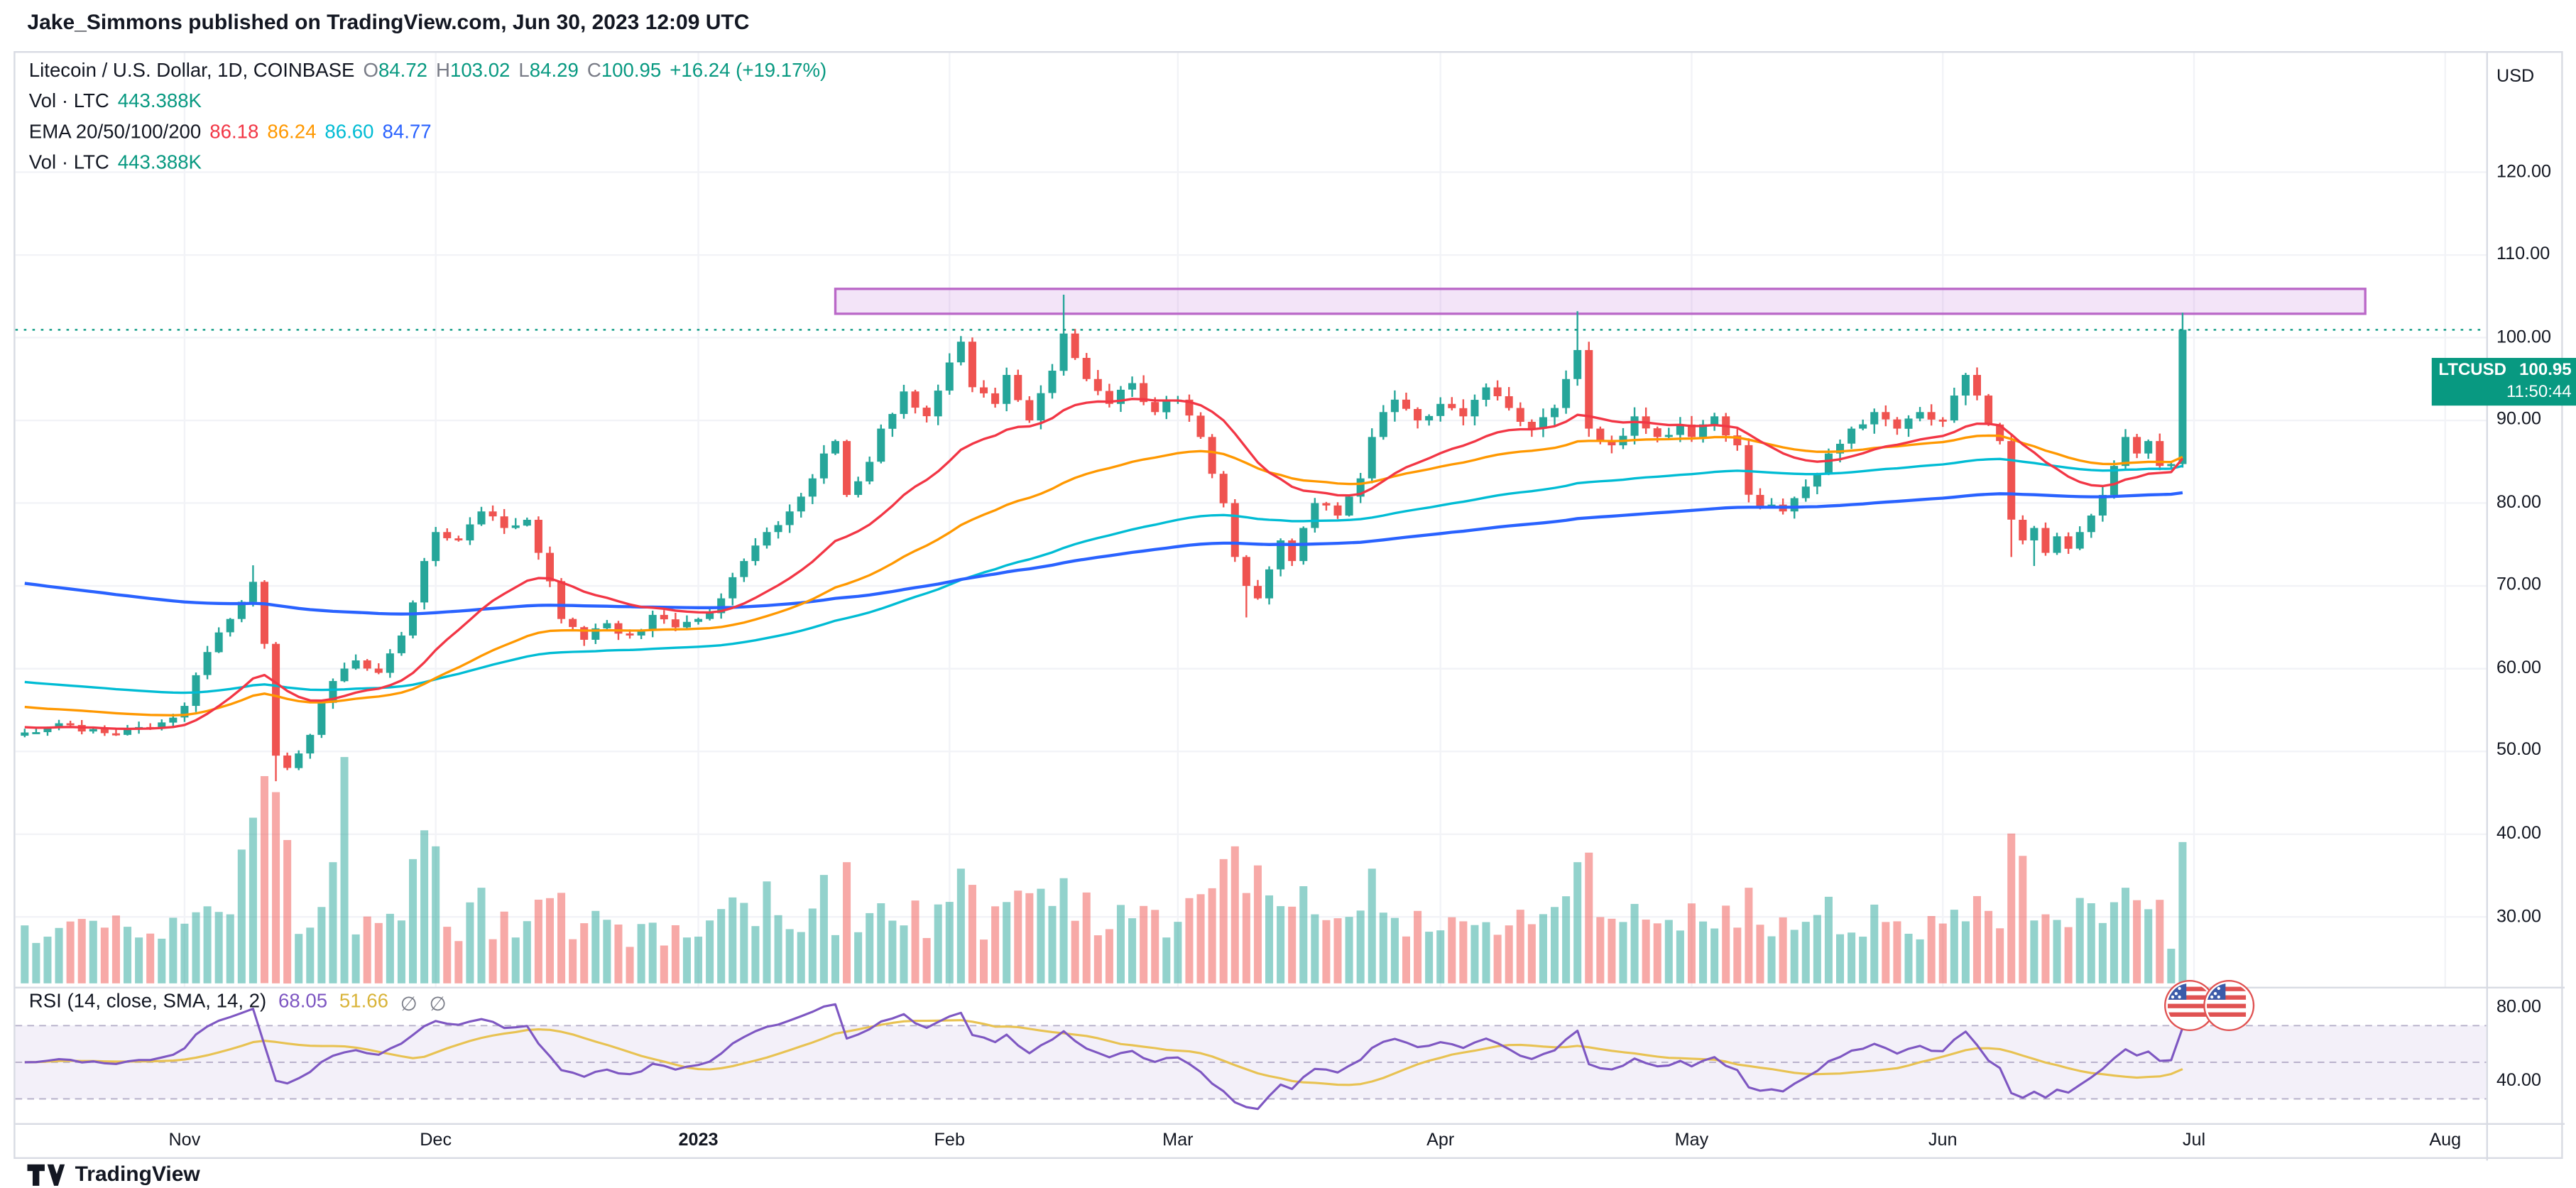 The height and width of the screenshot is (1188, 2576). Describe the element at coordinates (2519, 750) in the screenshot. I see `price-axis-label: 50.00` at that location.